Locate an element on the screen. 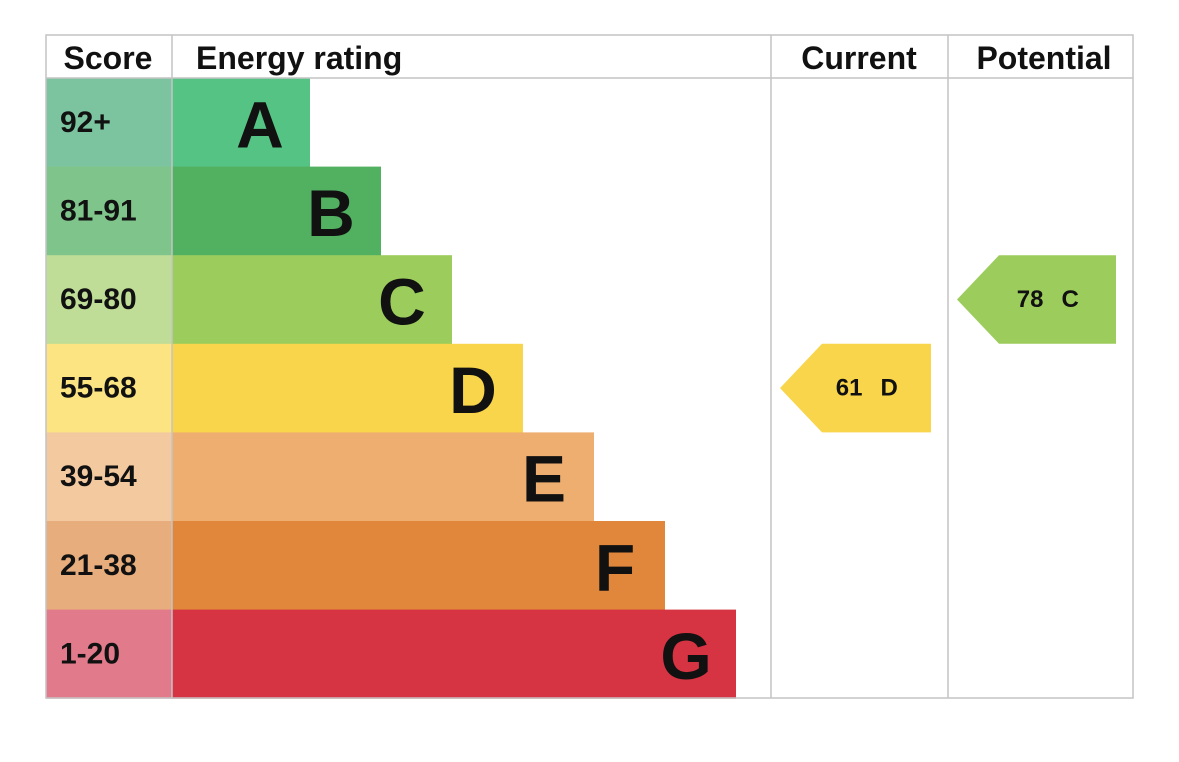 This screenshot has height=762, width=1179. rating-bar-c is located at coordinates (312, 300).